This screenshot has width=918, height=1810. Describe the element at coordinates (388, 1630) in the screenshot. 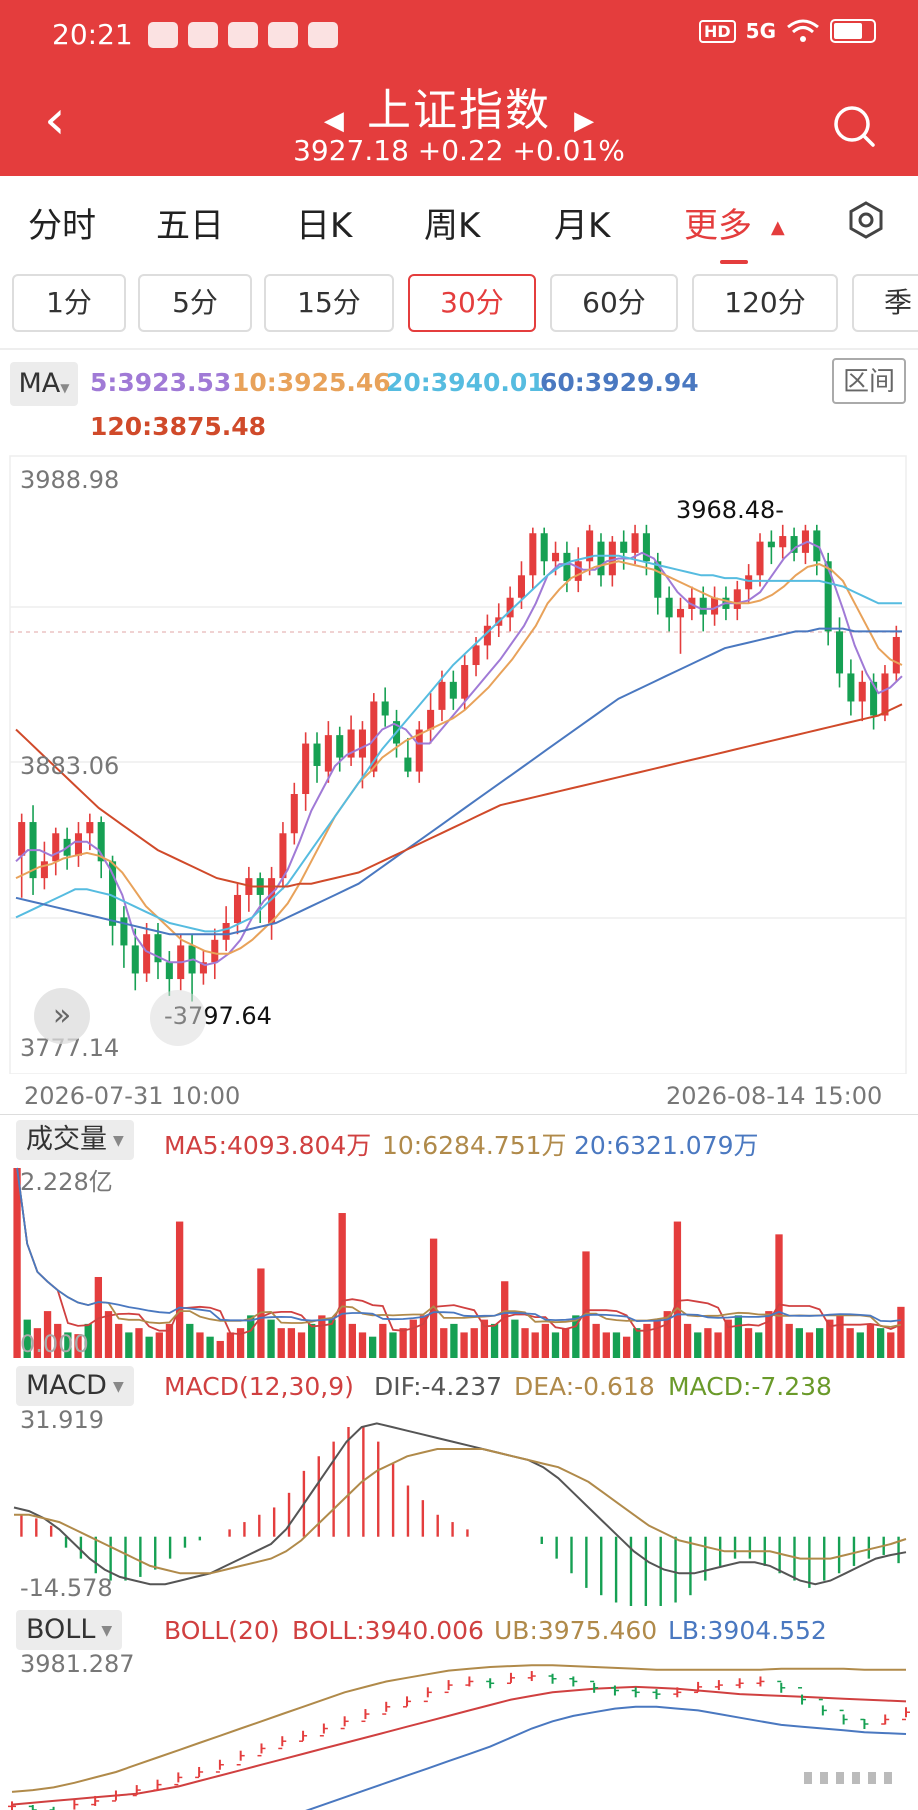

I see `boll-mid: BOLL:3940.006` at that location.